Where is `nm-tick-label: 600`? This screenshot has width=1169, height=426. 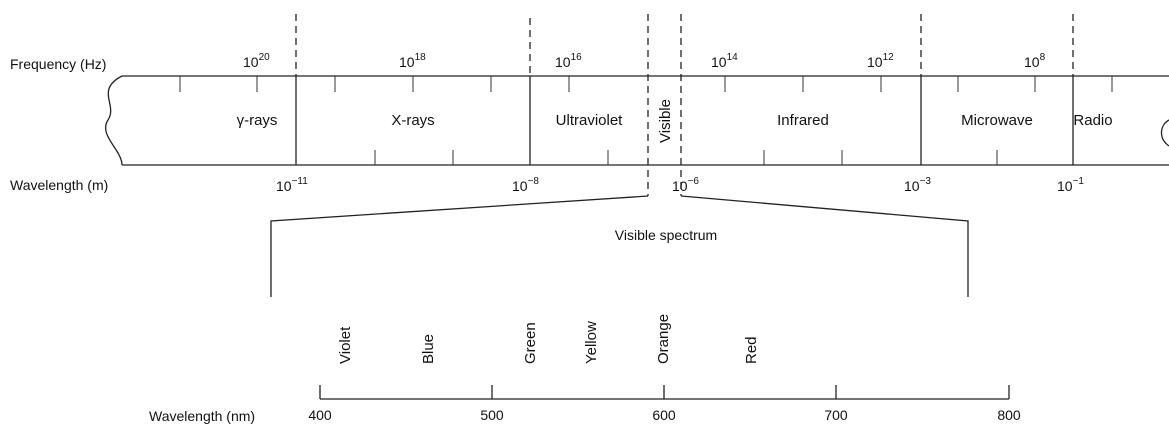
nm-tick-label: 600 is located at coordinates (664, 415).